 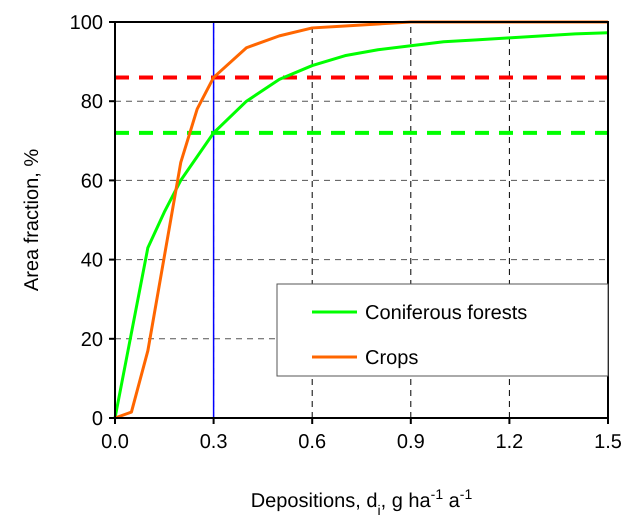 What do you see at coordinates (86, 23) in the screenshot?
I see `y-tick-label: 100` at bounding box center [86, 23].